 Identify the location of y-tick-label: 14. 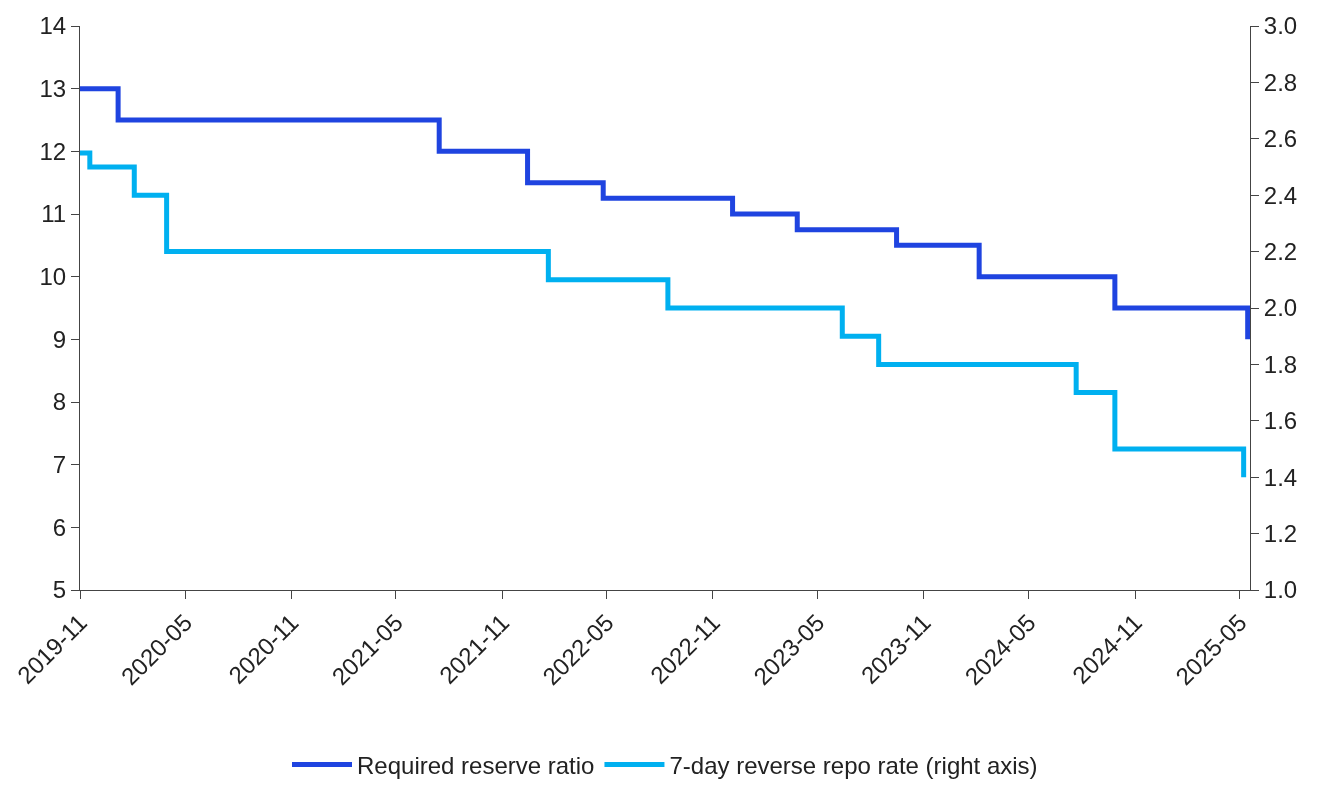
(53, 26).